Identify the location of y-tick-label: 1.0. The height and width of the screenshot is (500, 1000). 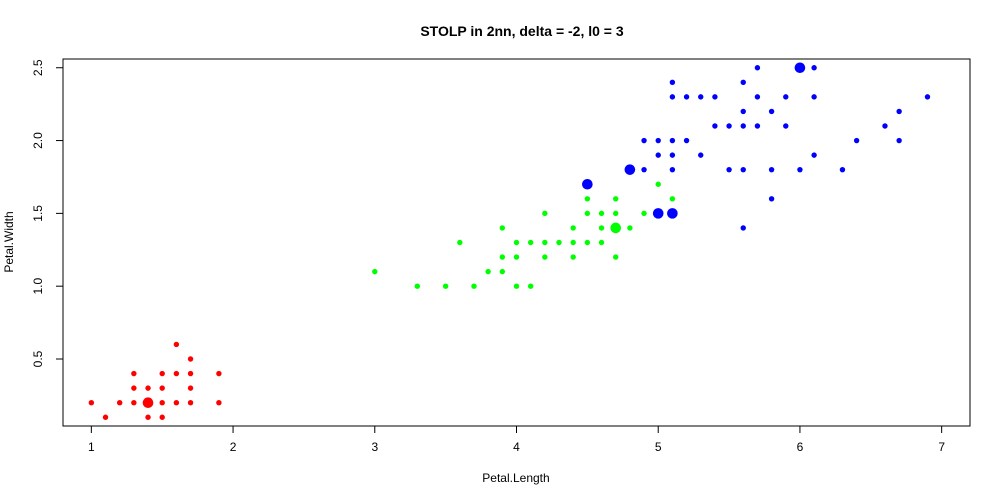
(38, 286).